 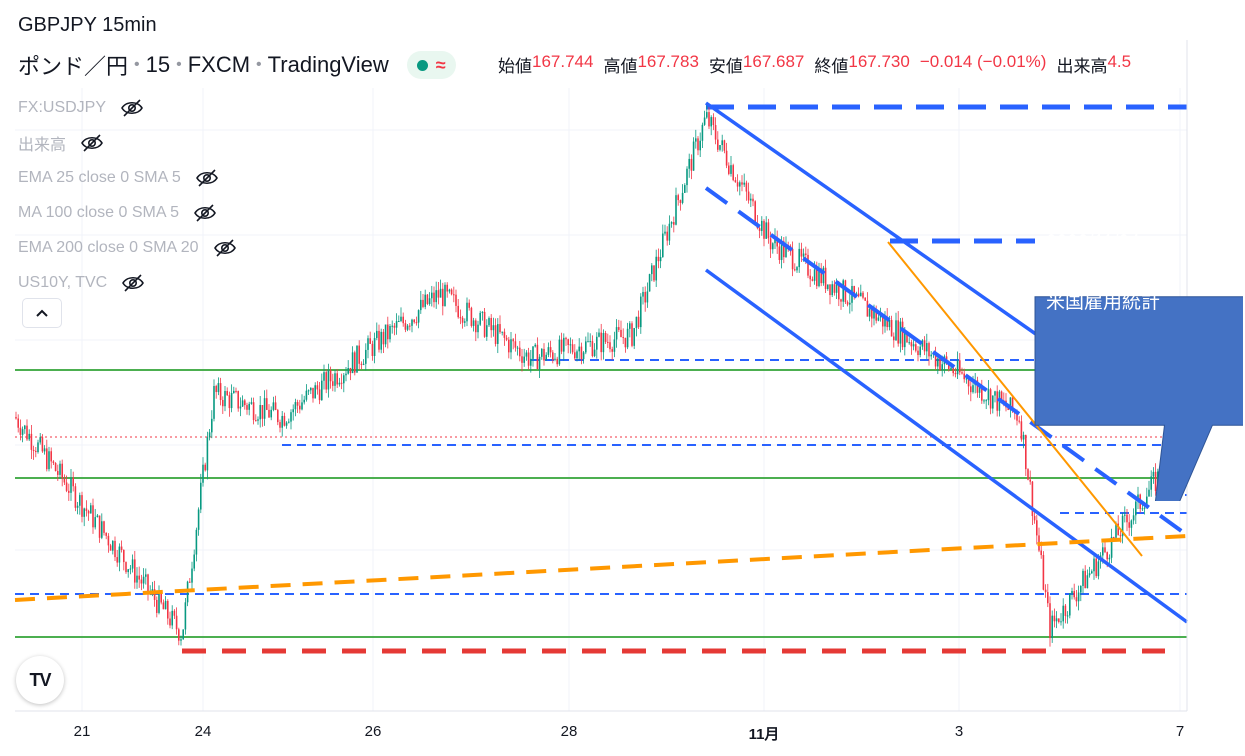 What do you see at coordinates (42, 313) in the screenshot?
I see `collapse-legend-button` at bounding box center [42, 313].